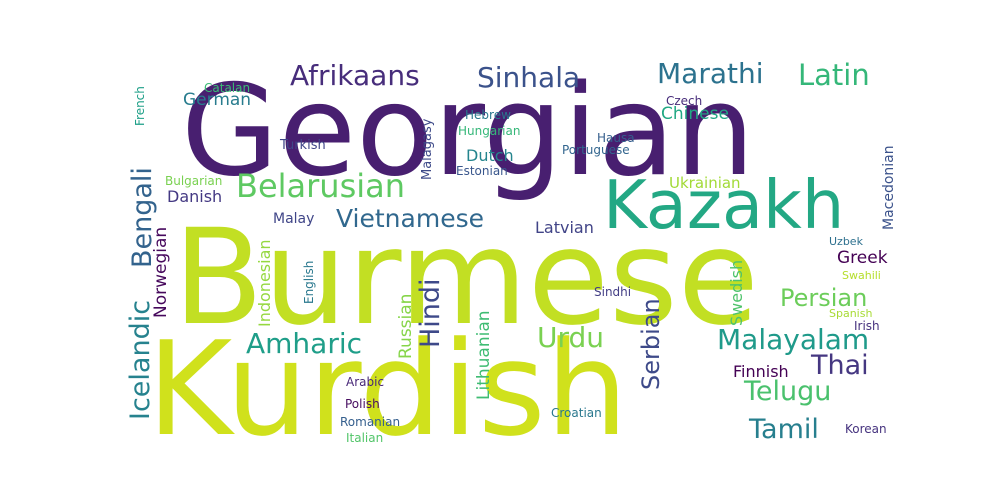 This screenshot has height=500, width=1000. What do you see at coordinates (194, 181) in the screenshot?
I see `word-bulgarian: Bulgarian` at bounding box center [194, 181].